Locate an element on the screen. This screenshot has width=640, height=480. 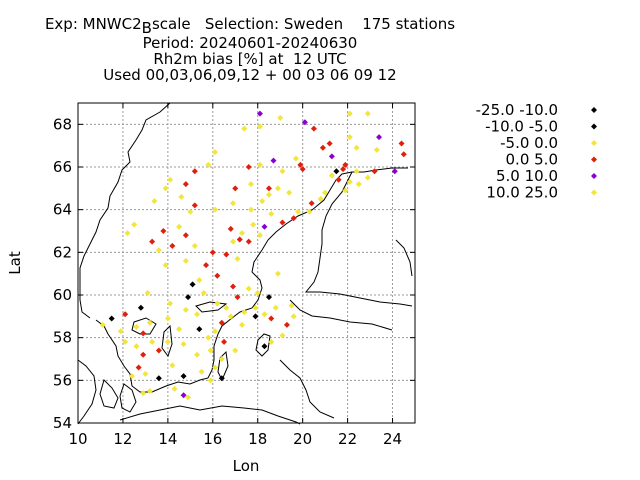
y-tick-label: 58 is located at coordinates (62, 338).